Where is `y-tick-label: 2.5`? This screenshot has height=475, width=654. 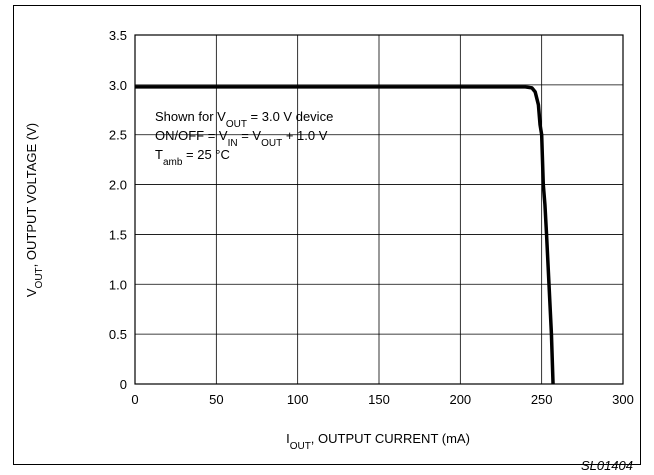 y-tick-label: 2.5 is located at coordinates (118, 135).